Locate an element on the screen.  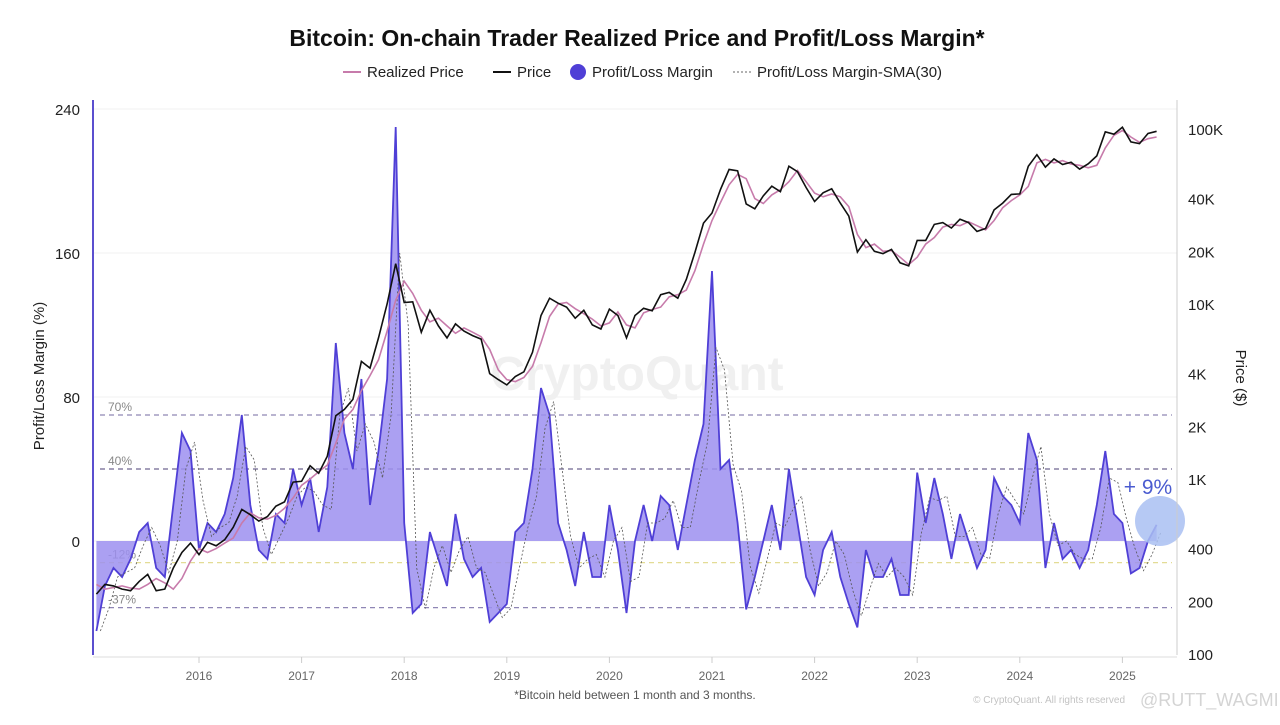
annotation-marker is located at coordinates (1160, 521).